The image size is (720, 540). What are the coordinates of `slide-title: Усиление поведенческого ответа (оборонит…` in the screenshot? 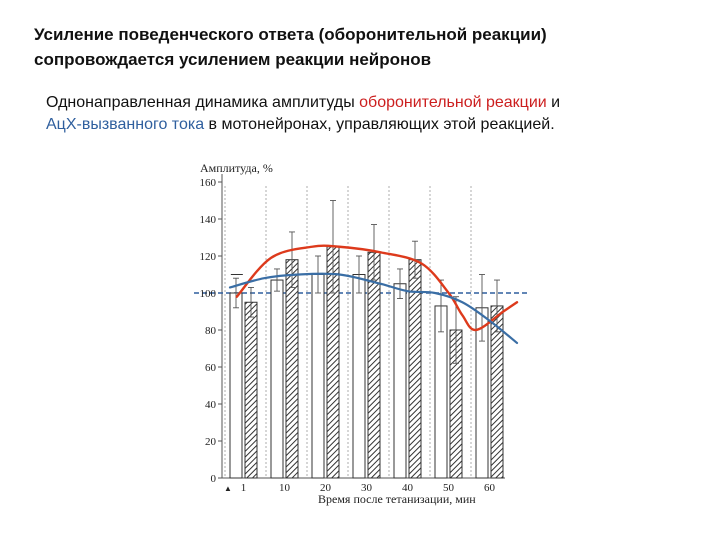 It's located at (364, 47).